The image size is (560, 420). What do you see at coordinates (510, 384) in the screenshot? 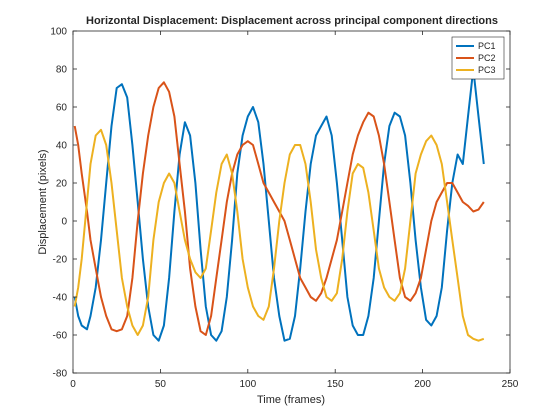
I see `x-tick-label: 250` at bounding box center [510, 384].